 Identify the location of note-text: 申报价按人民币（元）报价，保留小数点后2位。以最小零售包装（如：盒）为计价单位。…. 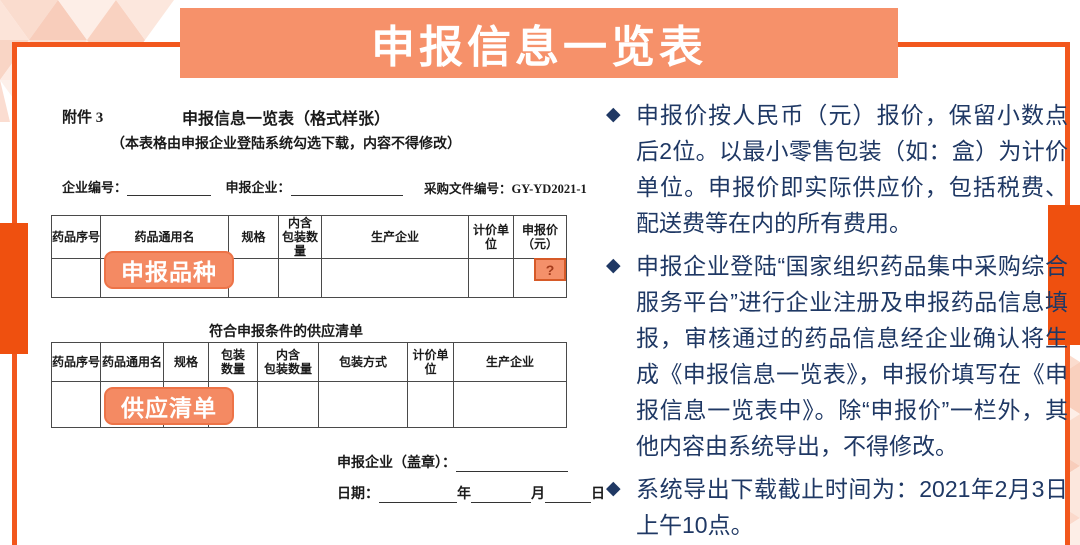
(852, 169).